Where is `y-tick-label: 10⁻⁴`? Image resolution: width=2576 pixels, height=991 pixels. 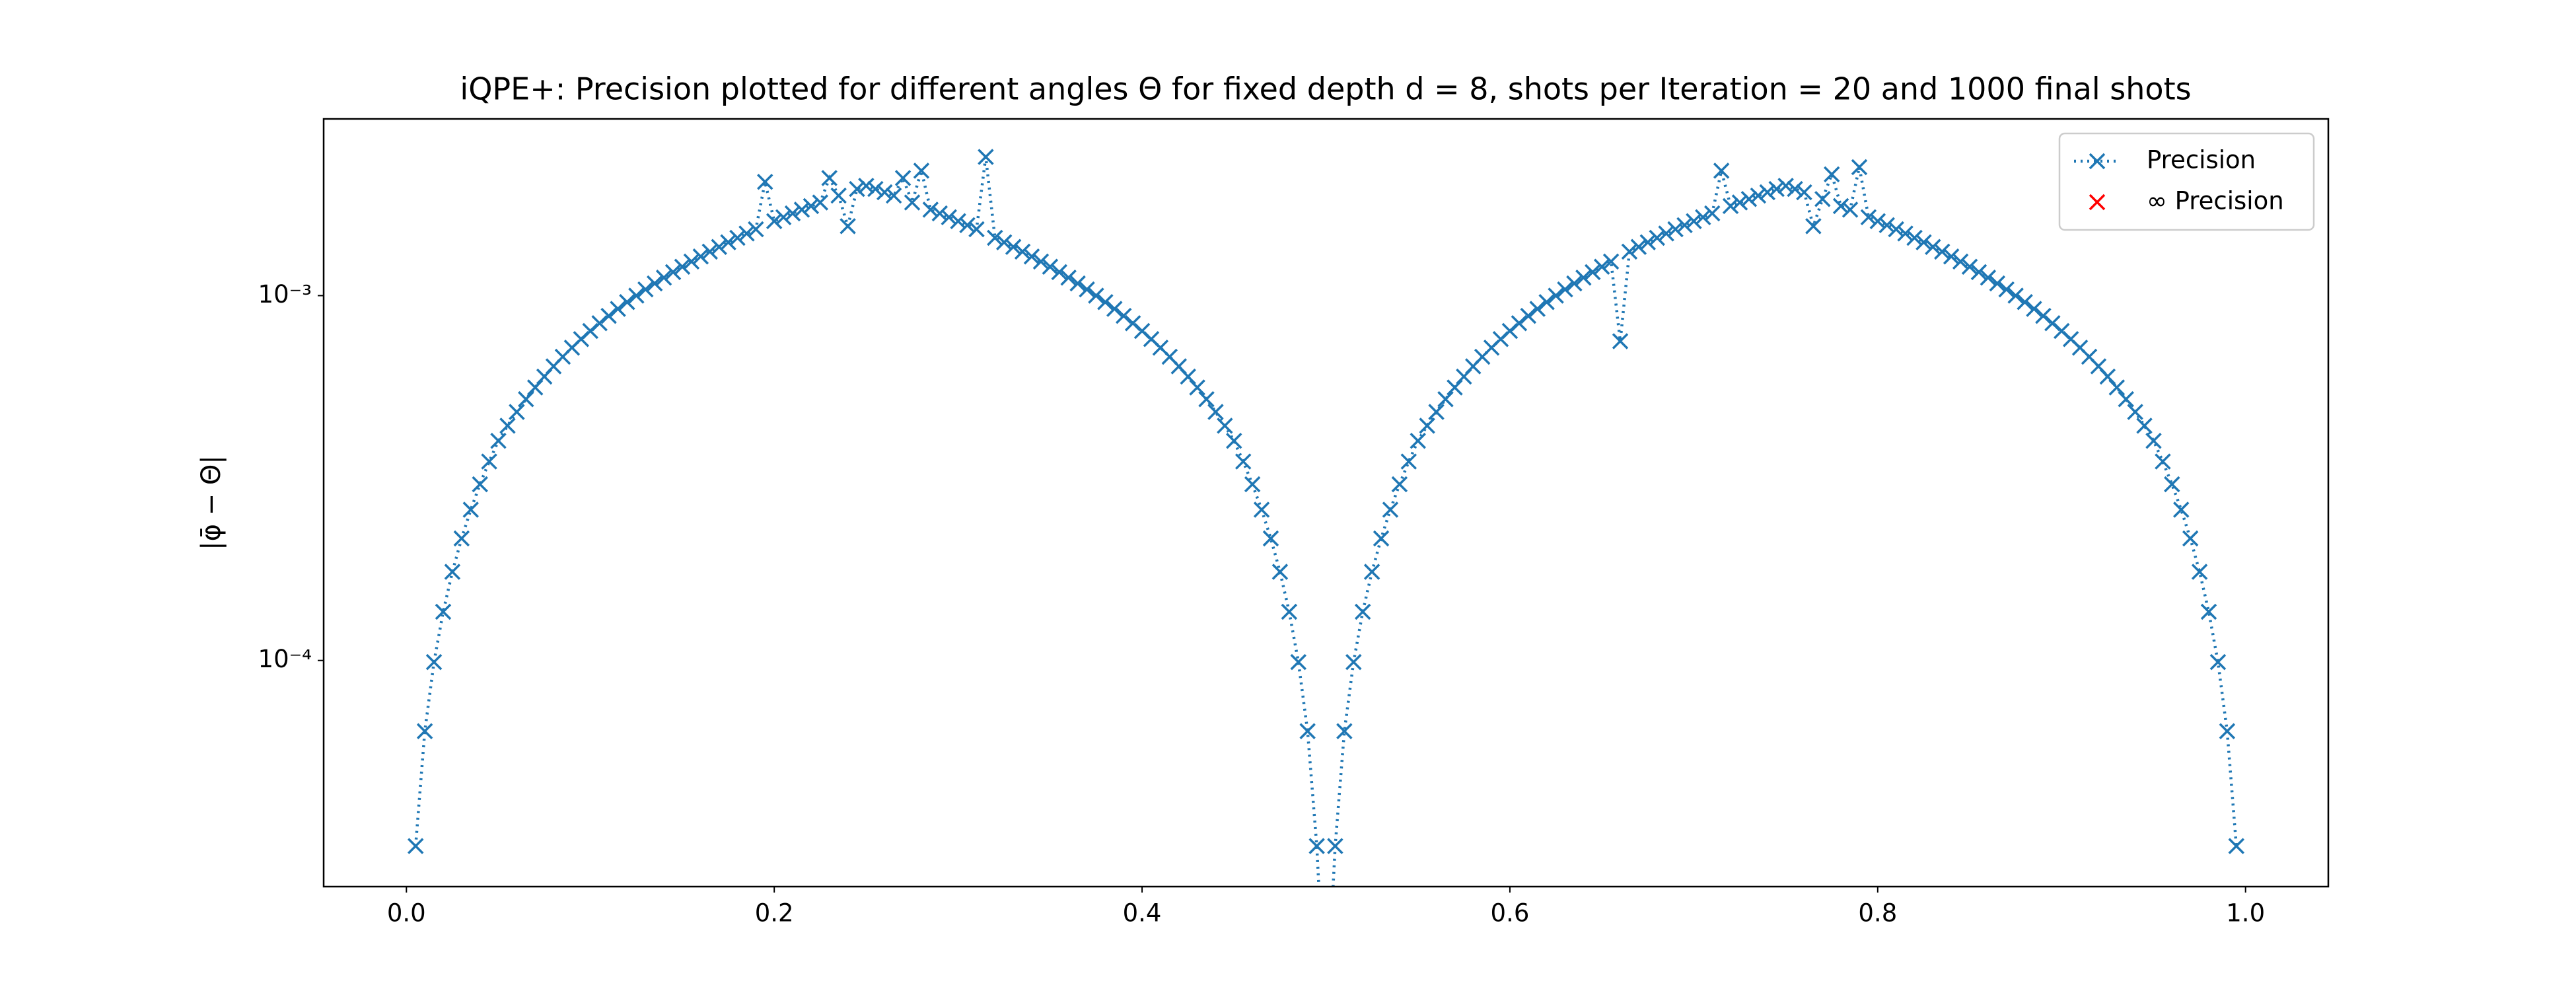 y-tick-label: 10⁻⁴ is located at coordinates (285, 659).